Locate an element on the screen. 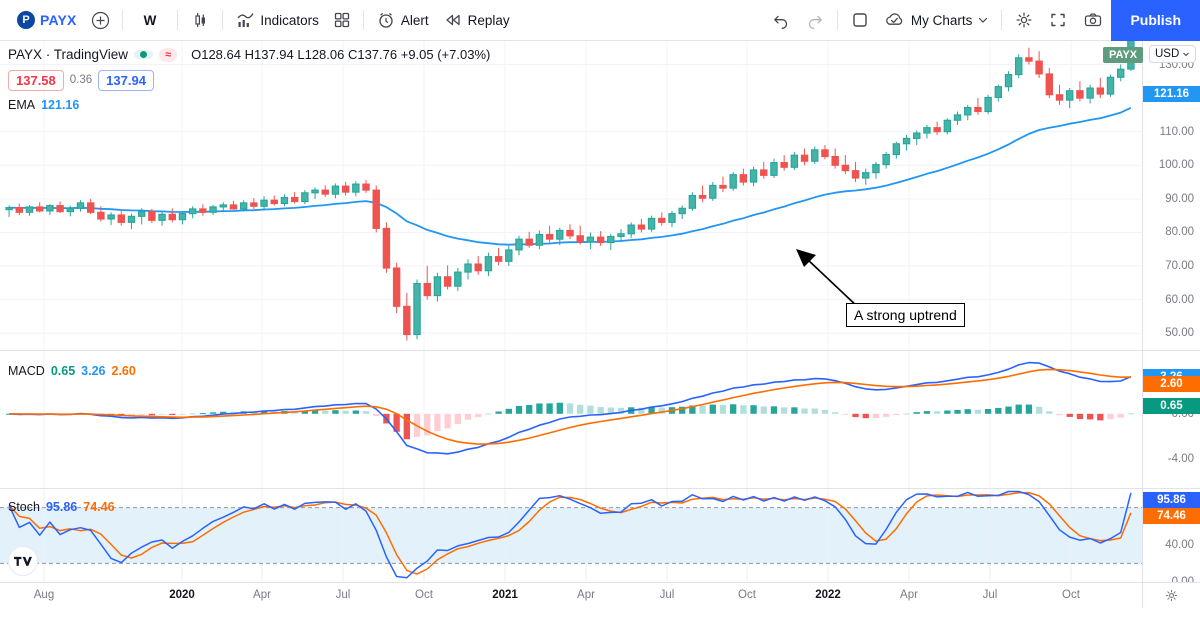  time-axis-tick: 2022 is located at coordinates (828, 595).